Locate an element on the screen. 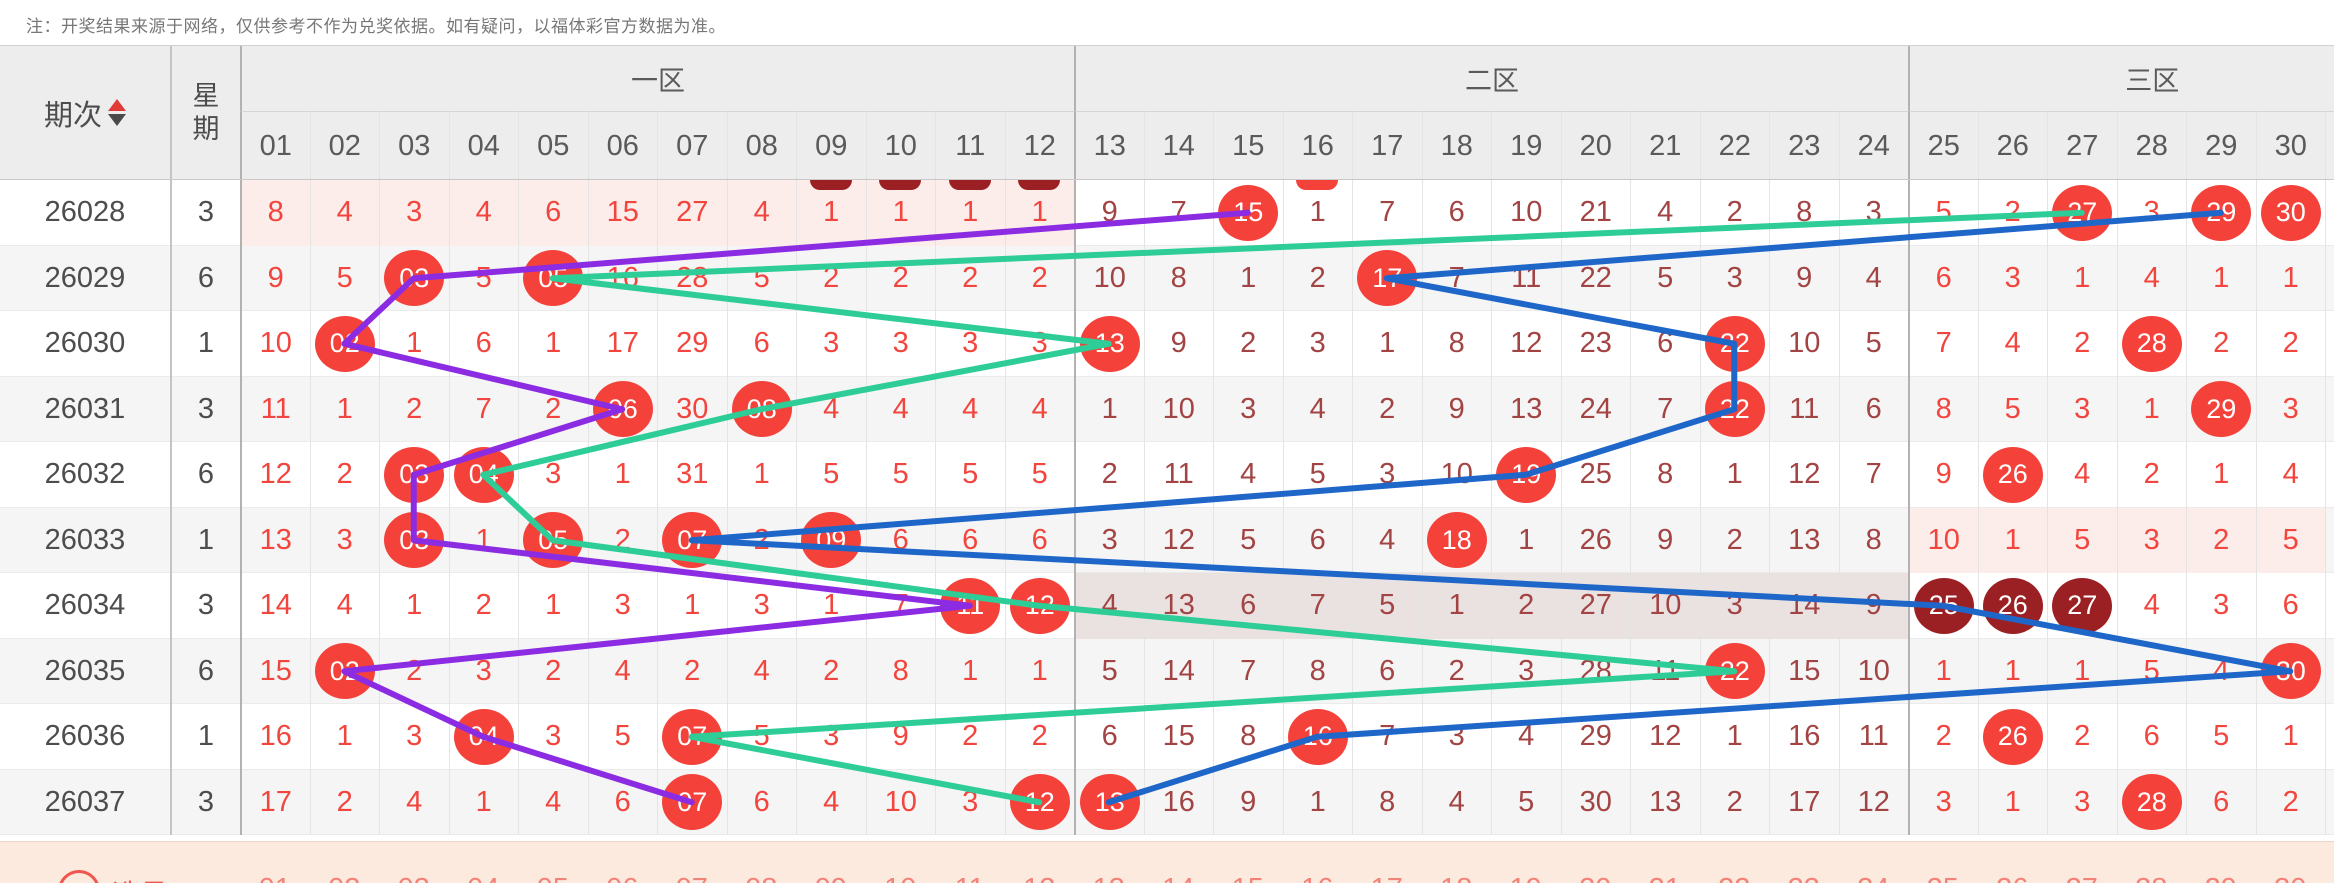 The height and width of the screenshot is (883, 2334). number-cell-12: 4 is located at coordinates (1039, 409).